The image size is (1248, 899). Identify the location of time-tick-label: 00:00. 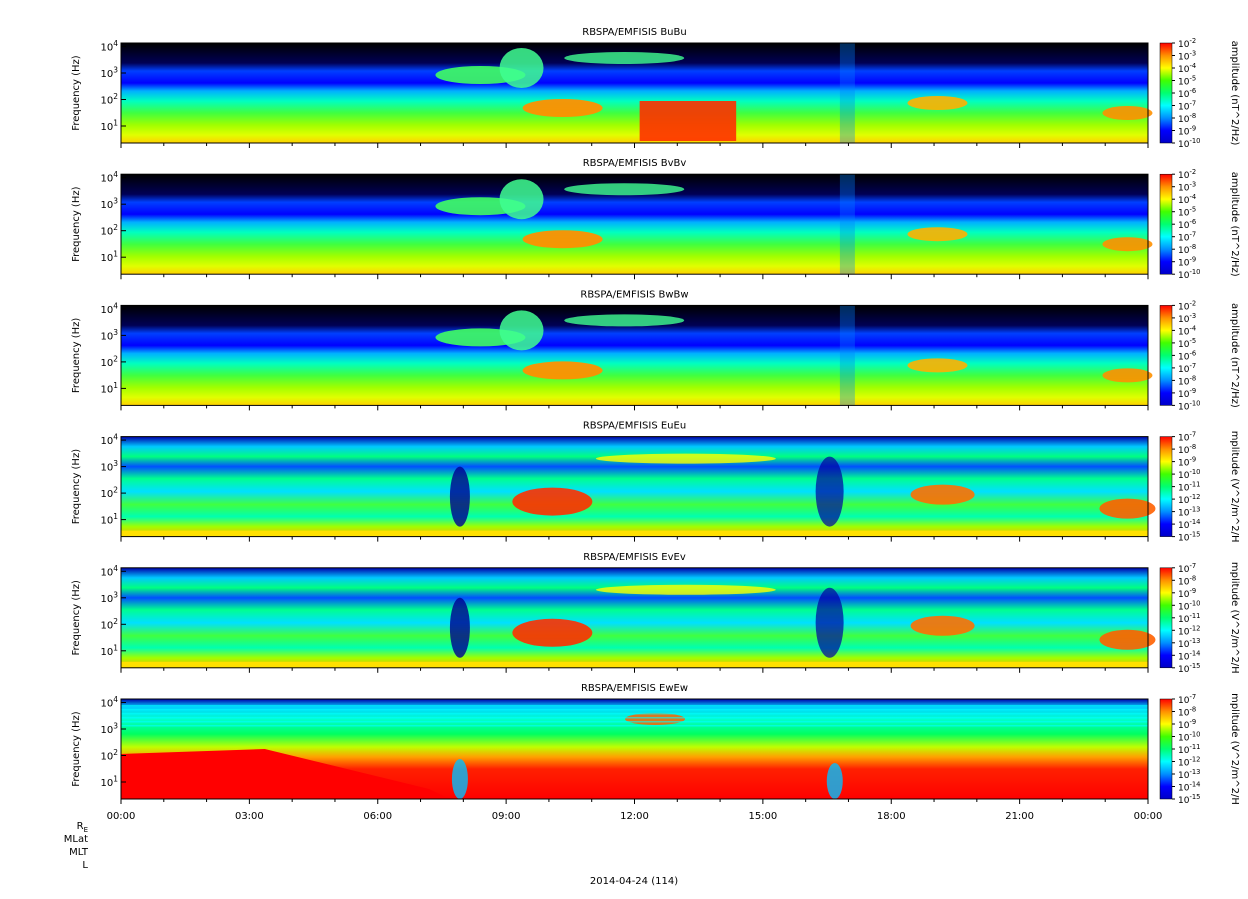
(1148, 816).